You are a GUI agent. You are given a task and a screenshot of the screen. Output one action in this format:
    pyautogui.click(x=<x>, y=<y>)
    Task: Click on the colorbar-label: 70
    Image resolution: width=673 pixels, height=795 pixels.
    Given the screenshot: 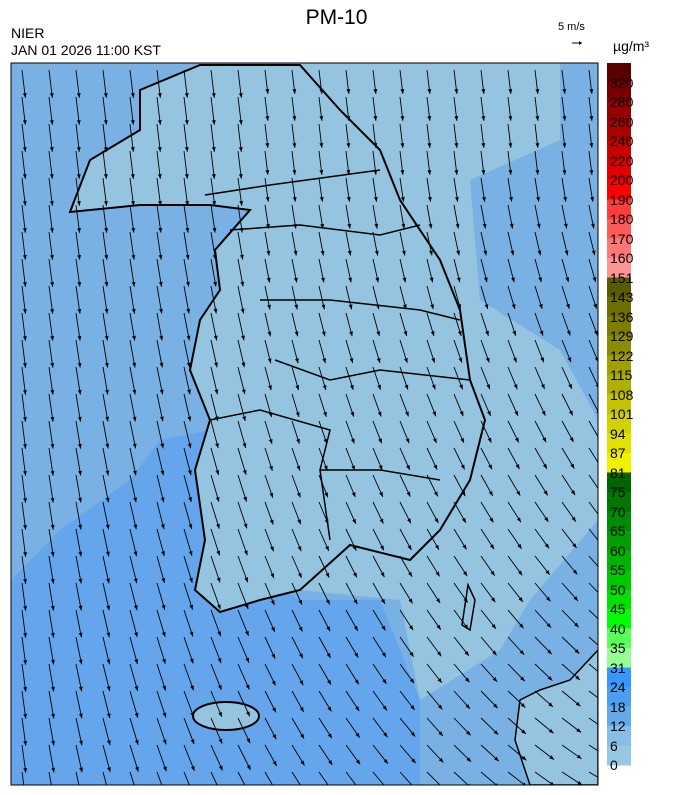 What is the action you would take?
    pyautogui.click(x=618, y=511)
    